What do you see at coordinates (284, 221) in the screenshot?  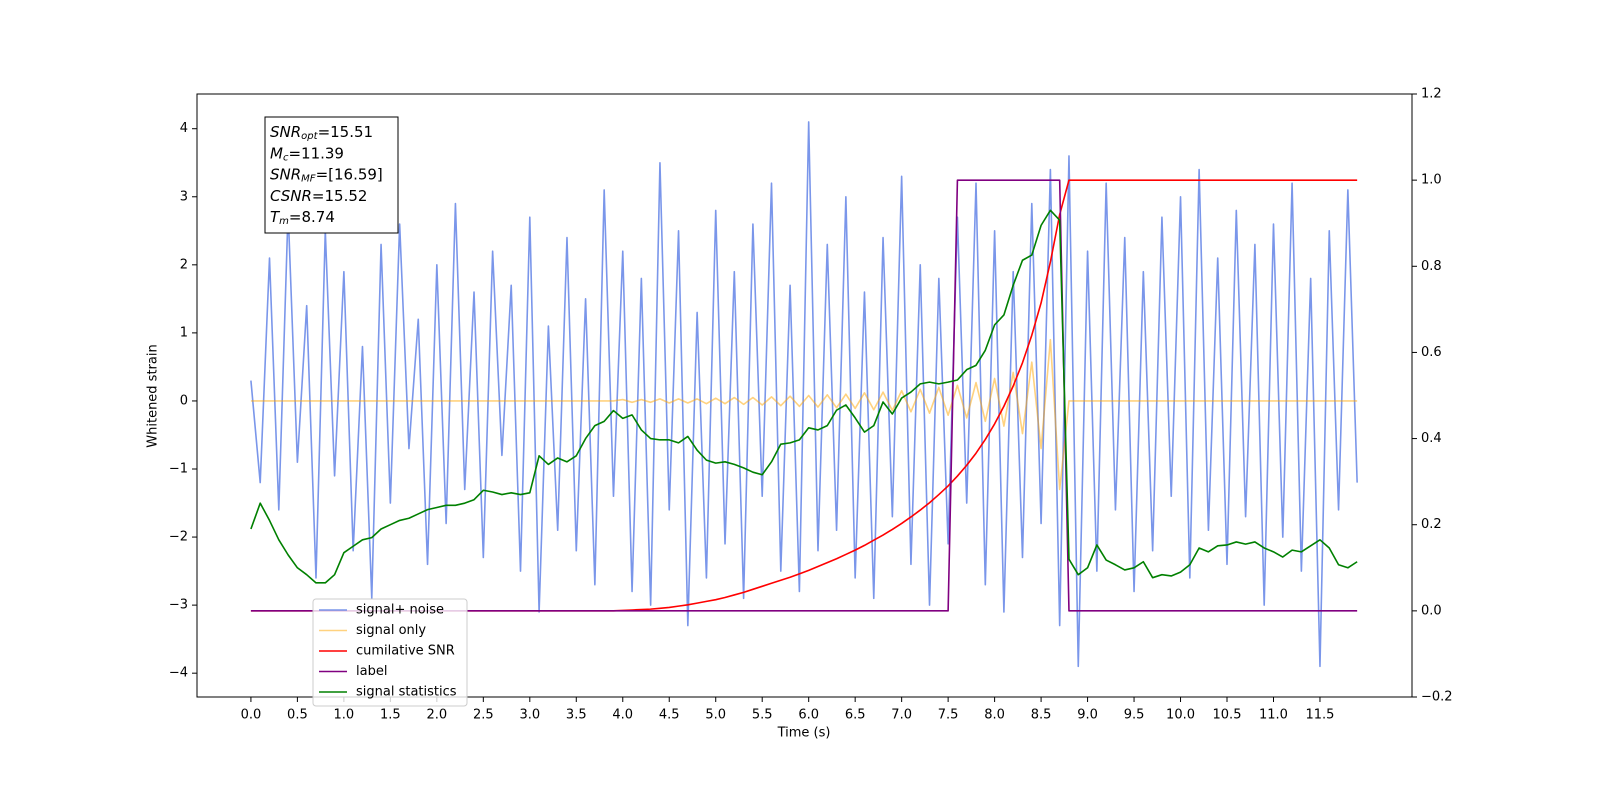 I see `annotation-subscript: m` at bounding box center [284, 221].